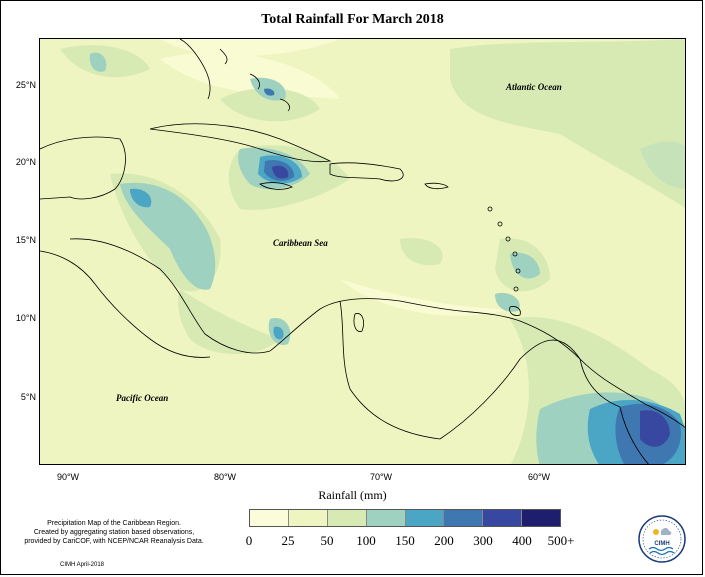 This screenshot has height=577, width=705. I want to click on legend-title: Rainfall (mm), so click(352, 495).